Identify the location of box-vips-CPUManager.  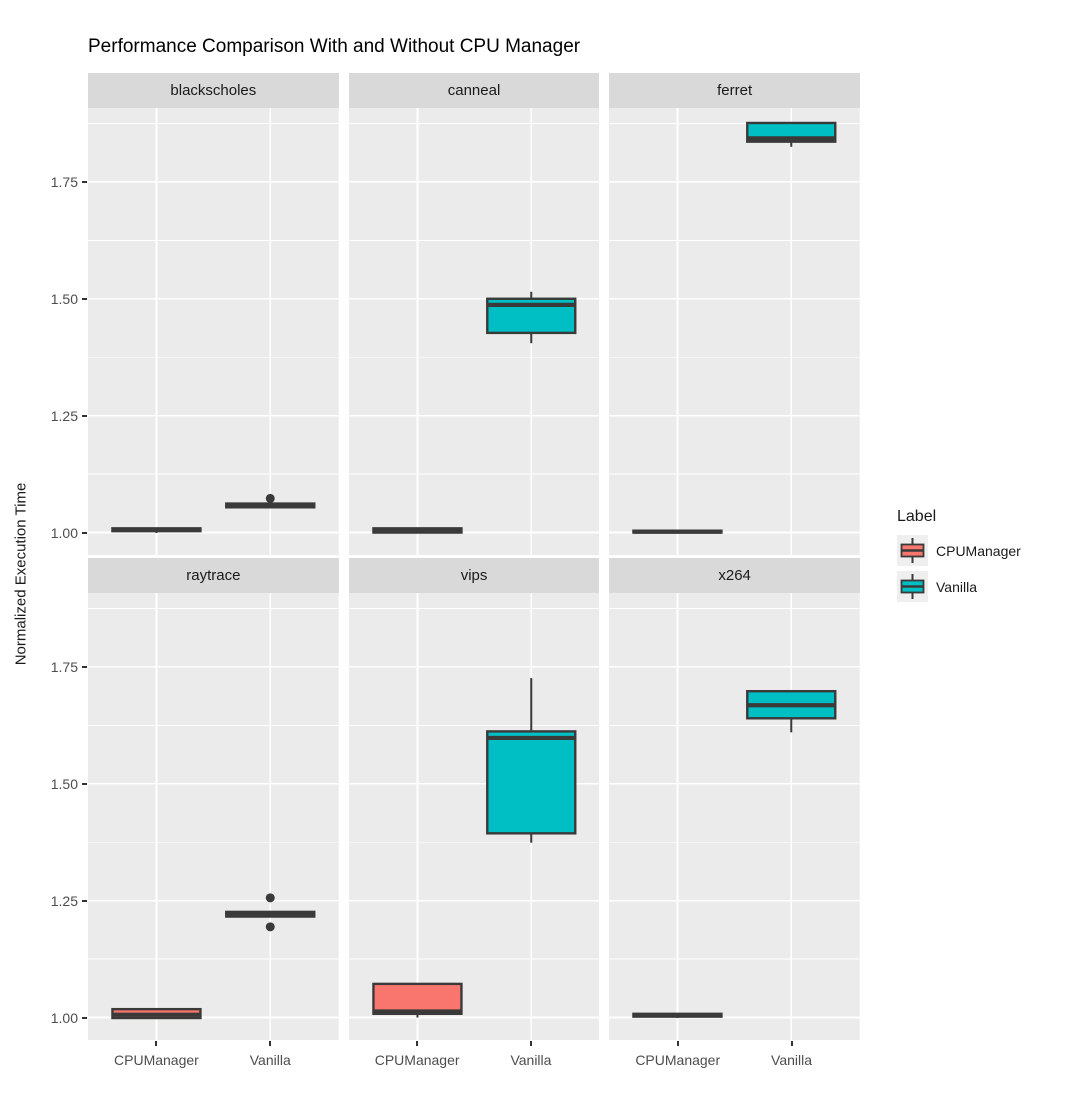
(417, 1000).